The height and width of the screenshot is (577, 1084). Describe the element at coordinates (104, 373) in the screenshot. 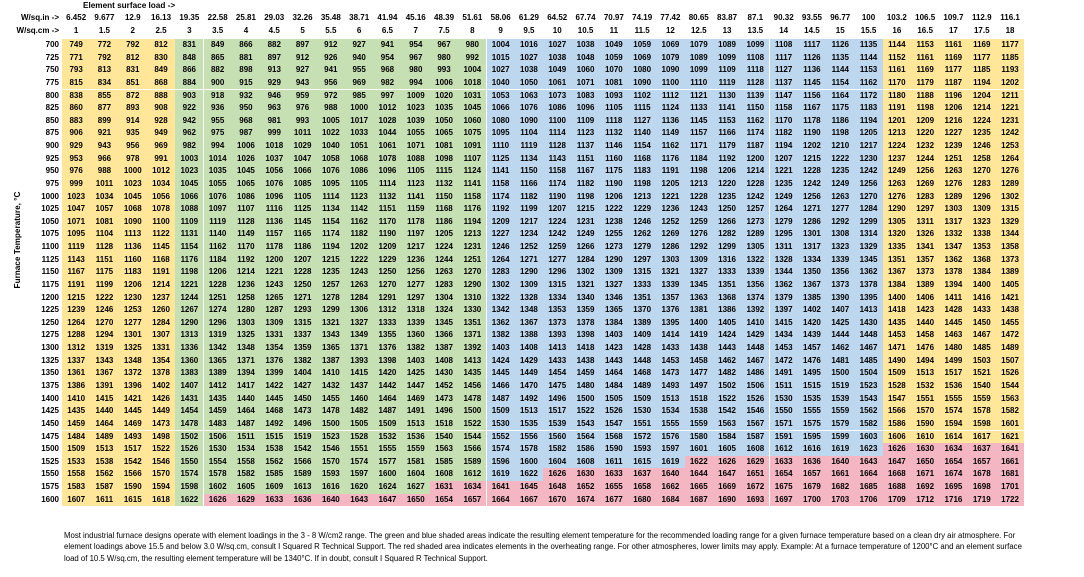

I see `element-temperature-cell: 1367` at that location.